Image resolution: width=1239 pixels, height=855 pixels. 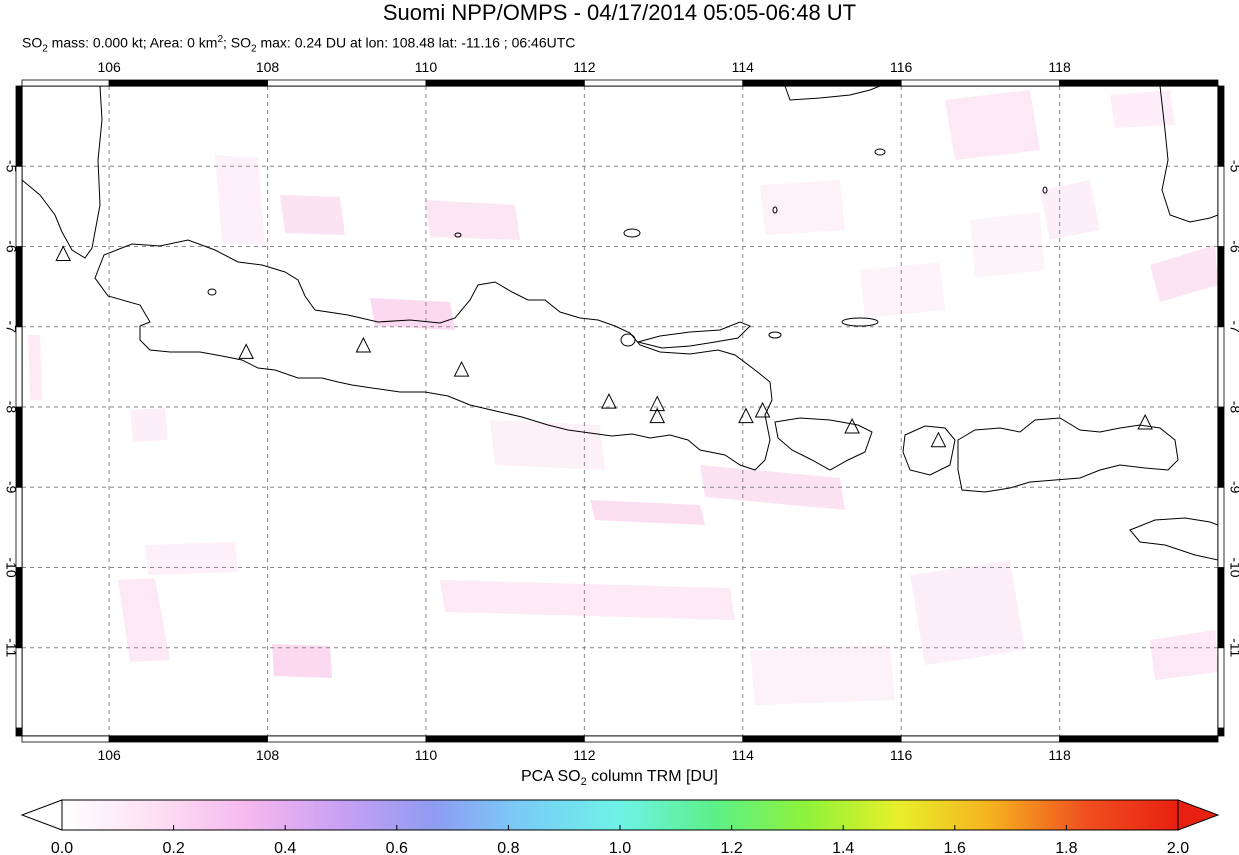 I want to click on lat-tick-label-right-5: -10, so click(x=1233, y=567).